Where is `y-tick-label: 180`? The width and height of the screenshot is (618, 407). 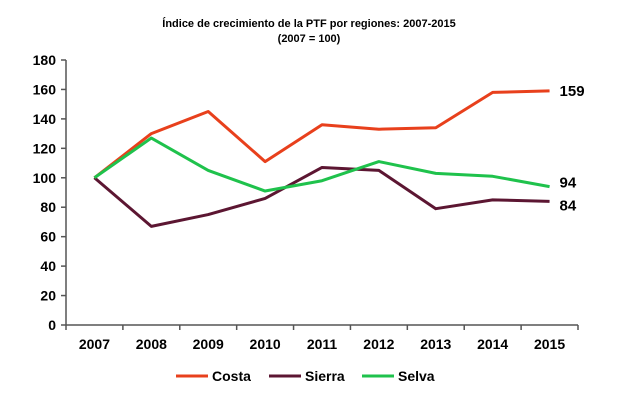
y-tick-label: 180 is located at coordinates (45, 60).